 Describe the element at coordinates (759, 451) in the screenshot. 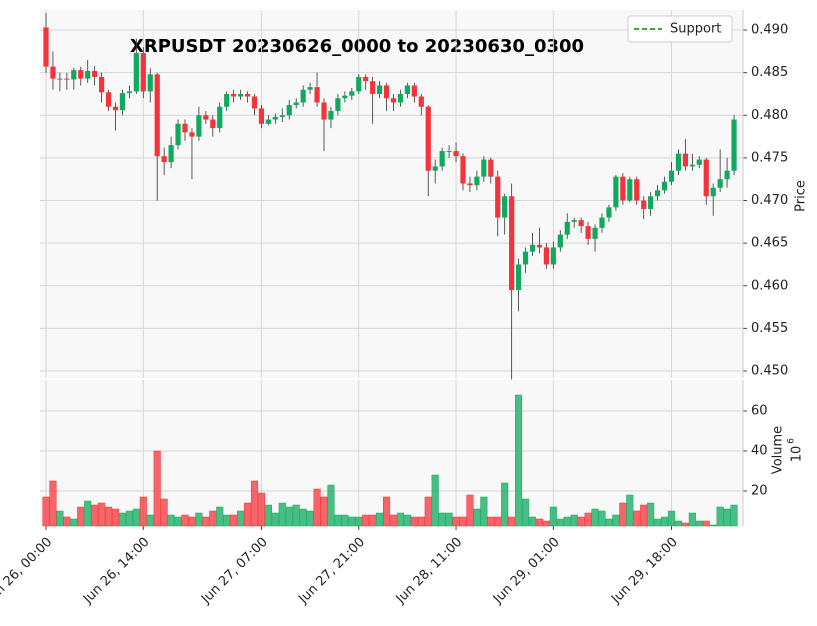

I see `volume-tick-label: 40` at that location.